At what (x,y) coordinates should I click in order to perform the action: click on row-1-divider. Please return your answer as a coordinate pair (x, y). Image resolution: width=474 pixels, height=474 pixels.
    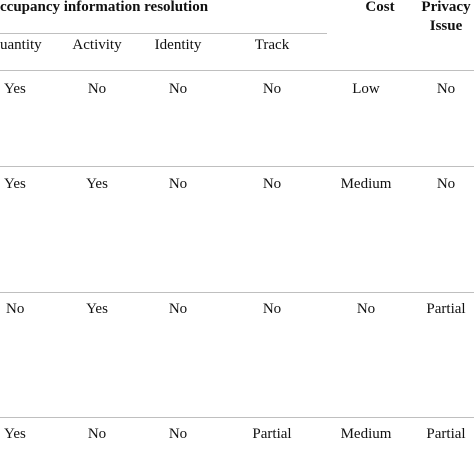
    Looking at the image, I should click on (237, 166).